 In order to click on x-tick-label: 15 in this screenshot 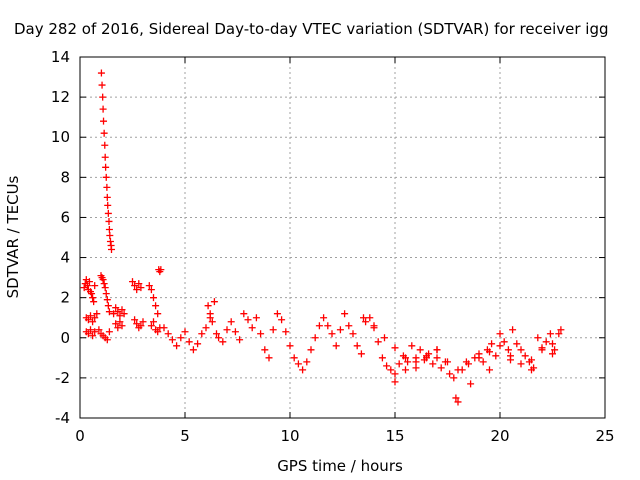, I will do `click(394, 436)`.